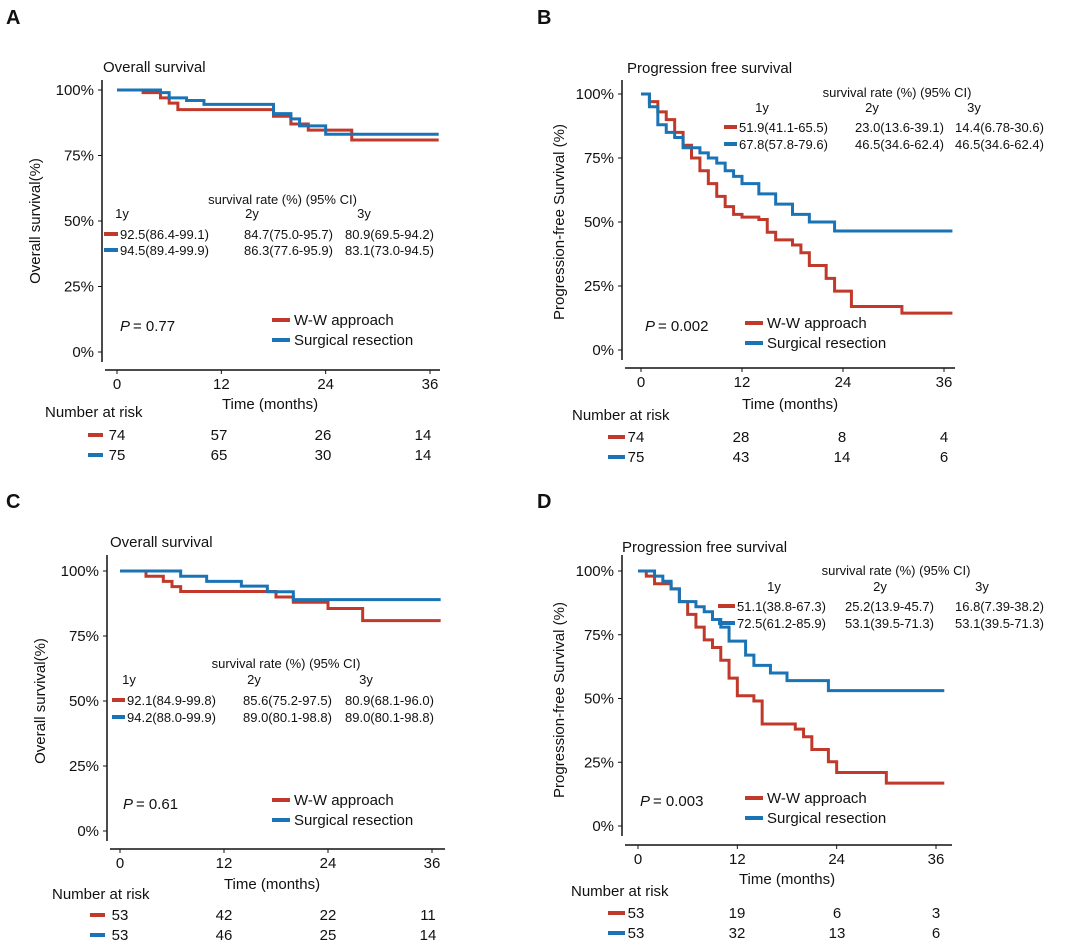  I want to click on risk-count: 42, so click(224, 915).